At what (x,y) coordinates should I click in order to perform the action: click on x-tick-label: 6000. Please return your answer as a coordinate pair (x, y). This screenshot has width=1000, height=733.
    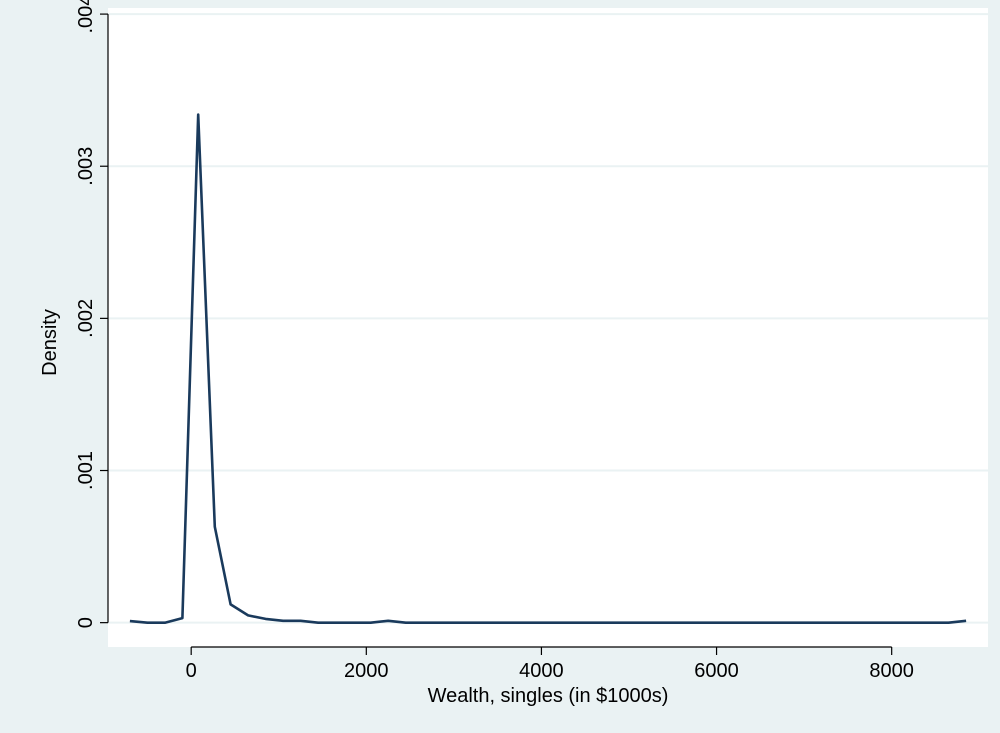
    Looking at the image, I should click on (716, 671).